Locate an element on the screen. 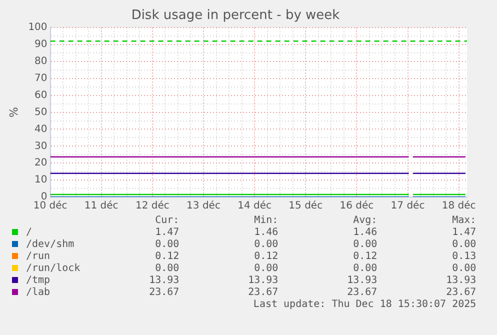 The width and height of the screenshot is (497, 335). y-tick-label: 90 is located at coordinates (41, 44).